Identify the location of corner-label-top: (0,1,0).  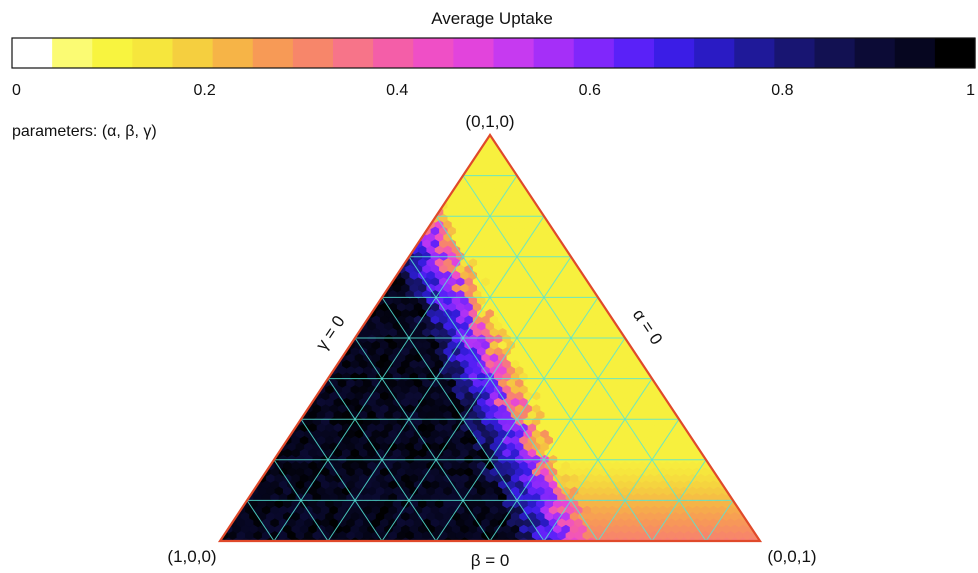
(489, 121).